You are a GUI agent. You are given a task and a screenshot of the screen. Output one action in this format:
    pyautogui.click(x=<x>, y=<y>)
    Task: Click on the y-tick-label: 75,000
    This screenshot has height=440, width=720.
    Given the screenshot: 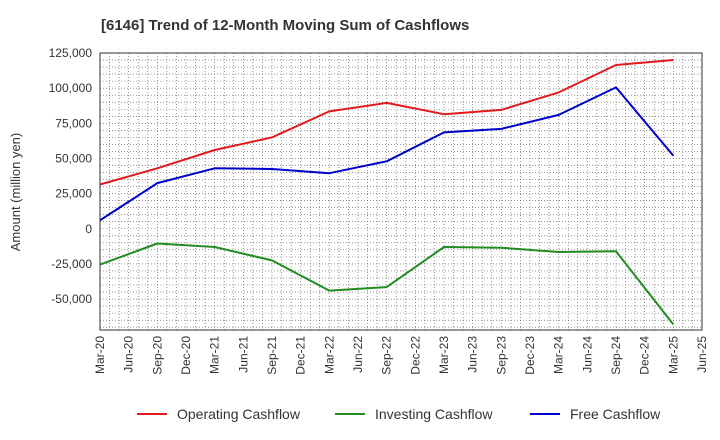 What is the action you would take?
    pyautogui.click(x=73, y=123)
    